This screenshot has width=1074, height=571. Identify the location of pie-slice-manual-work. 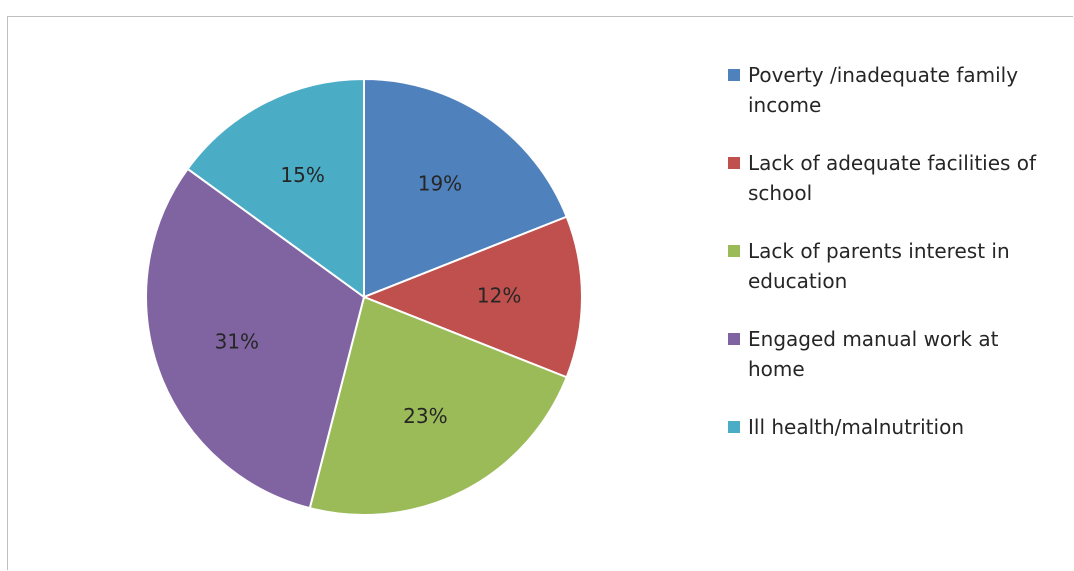
(255, 338).